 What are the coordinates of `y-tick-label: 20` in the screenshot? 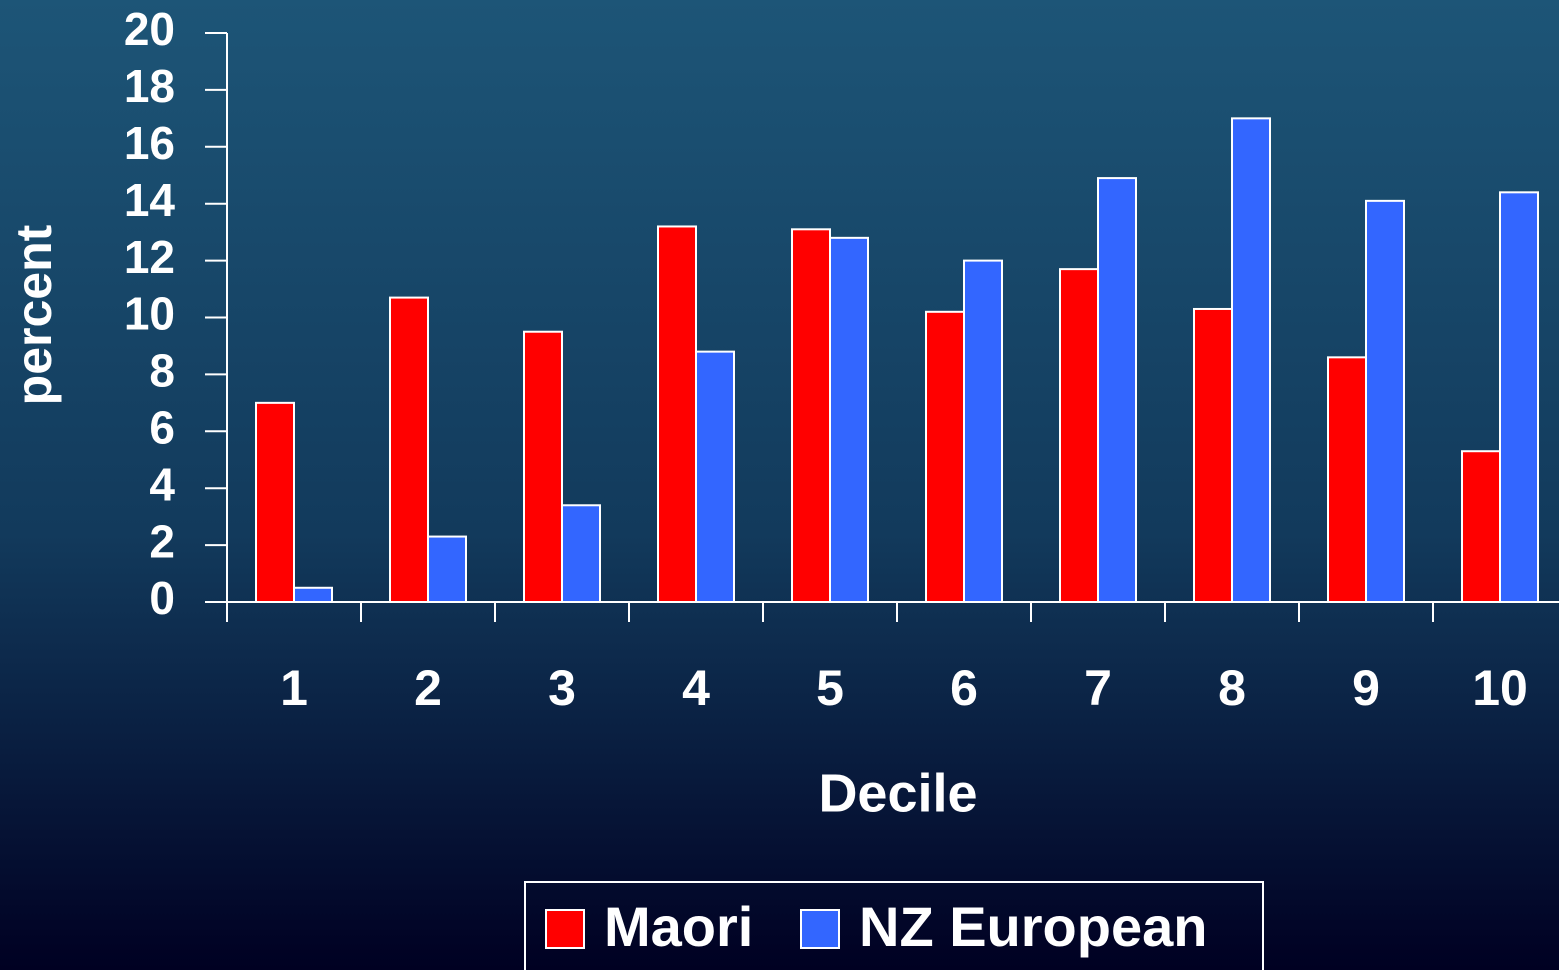 It's located at (149, 29).